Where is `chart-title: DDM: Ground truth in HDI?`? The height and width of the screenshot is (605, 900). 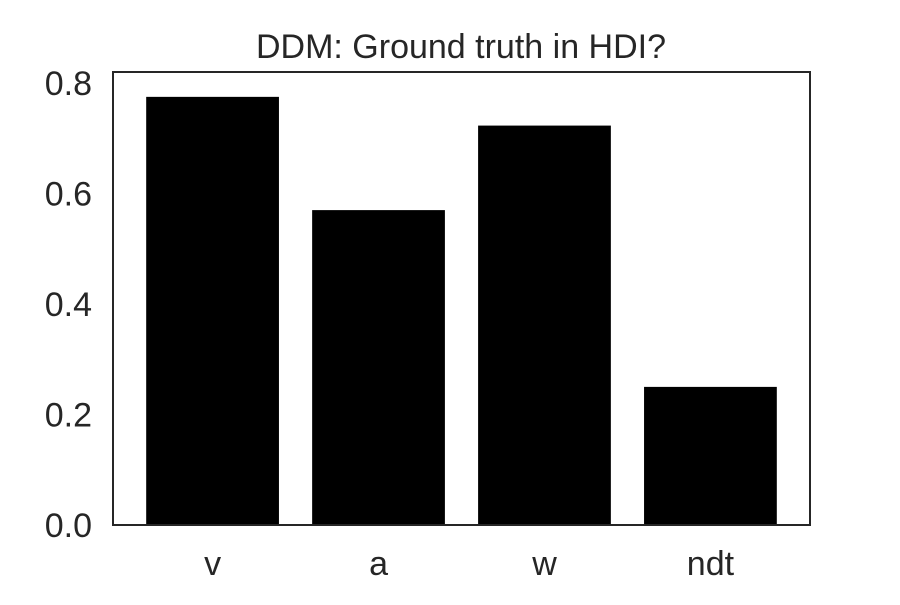 chart-title: DDM: Ground truth in HDI? is located at coordinates (461, 47).